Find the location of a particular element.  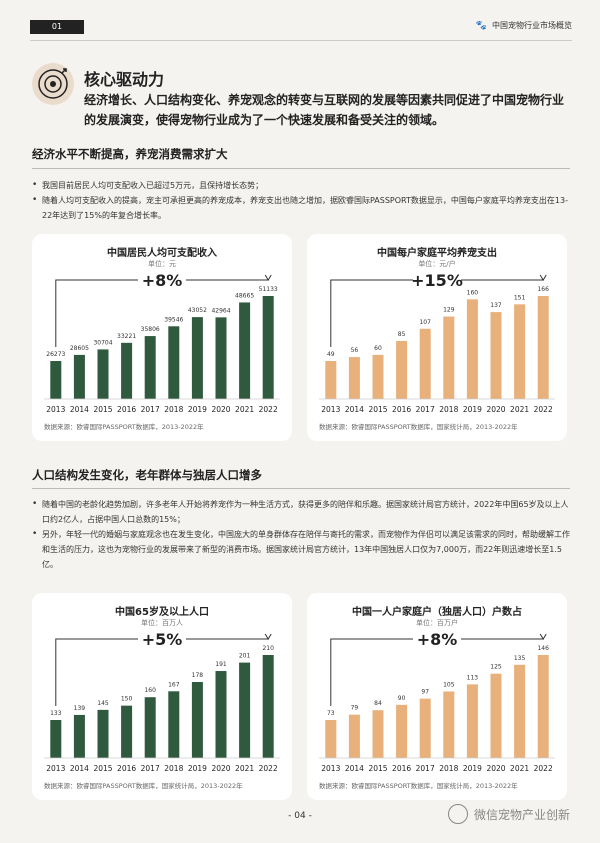

page-tag: 01 is located at coordinates (57, 27).